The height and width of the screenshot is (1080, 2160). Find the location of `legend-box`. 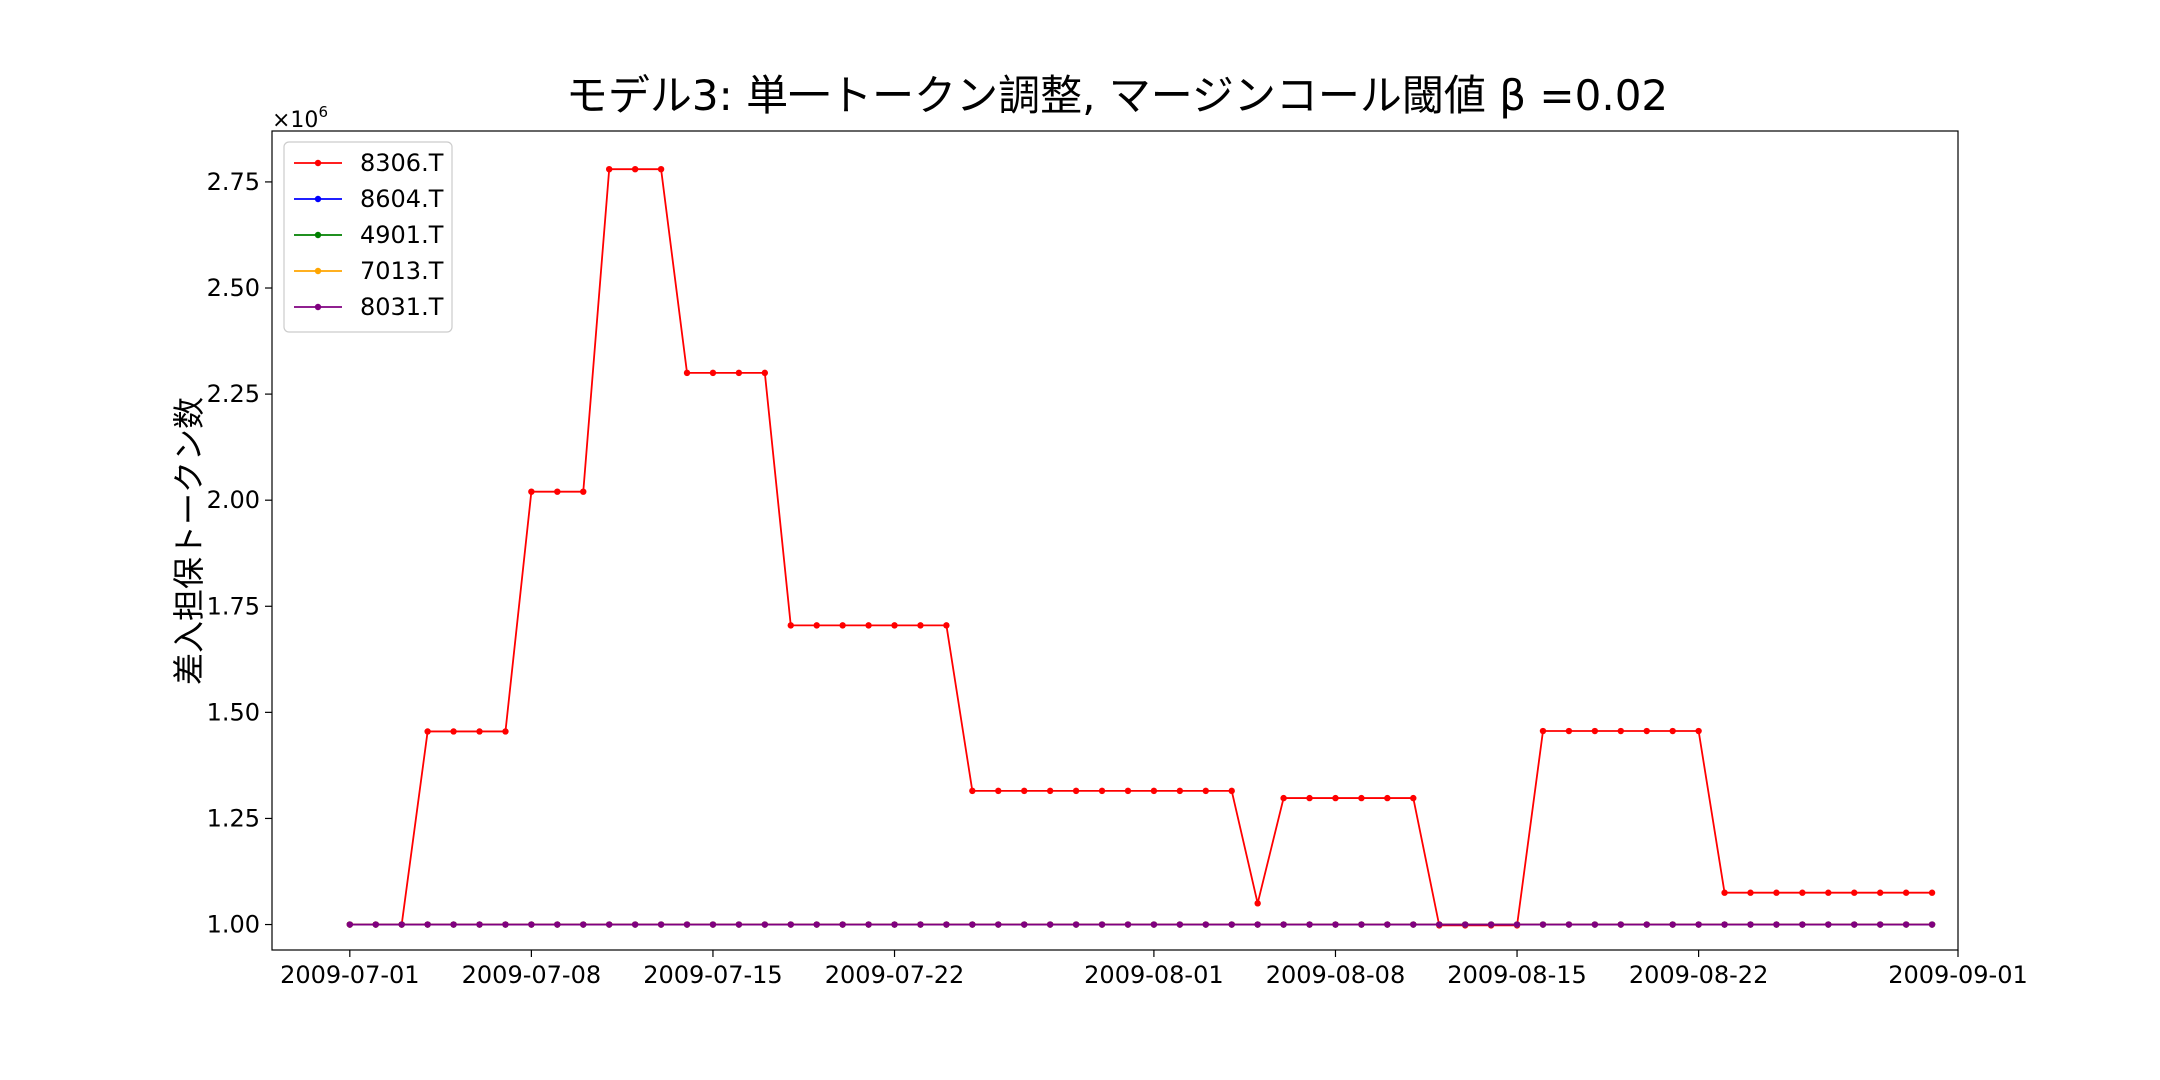

legend-box is located at coordinates (368, 237).